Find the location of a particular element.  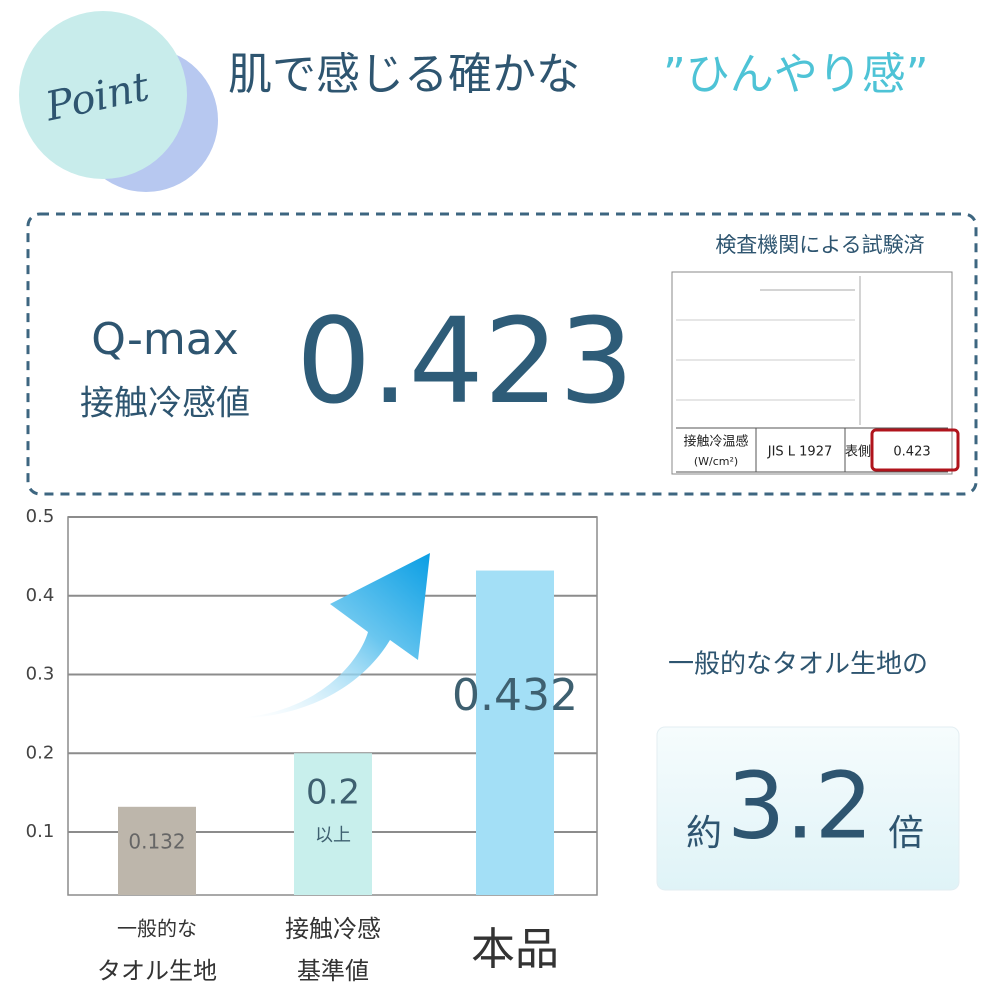

x-tick-label: 本品 is located at coordinates (515, 949).